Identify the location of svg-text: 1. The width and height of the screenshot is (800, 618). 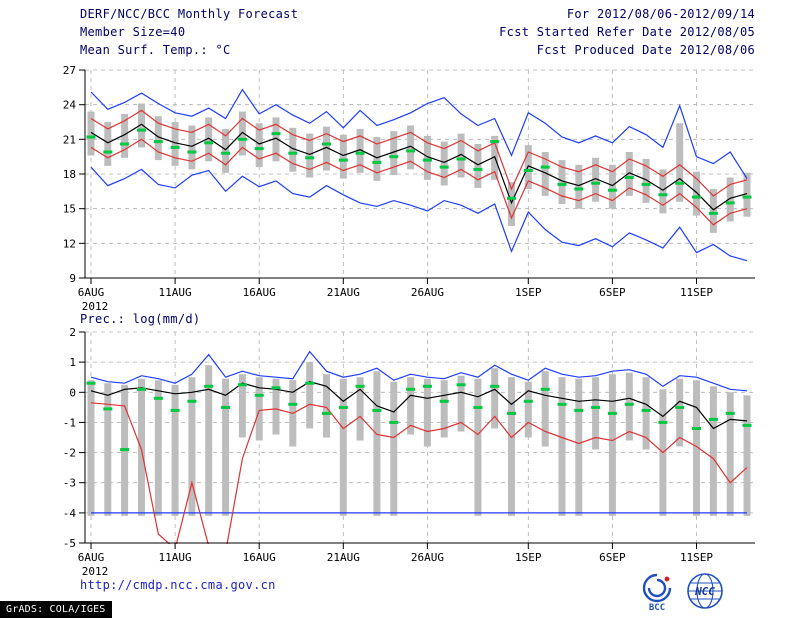
(72, 362).